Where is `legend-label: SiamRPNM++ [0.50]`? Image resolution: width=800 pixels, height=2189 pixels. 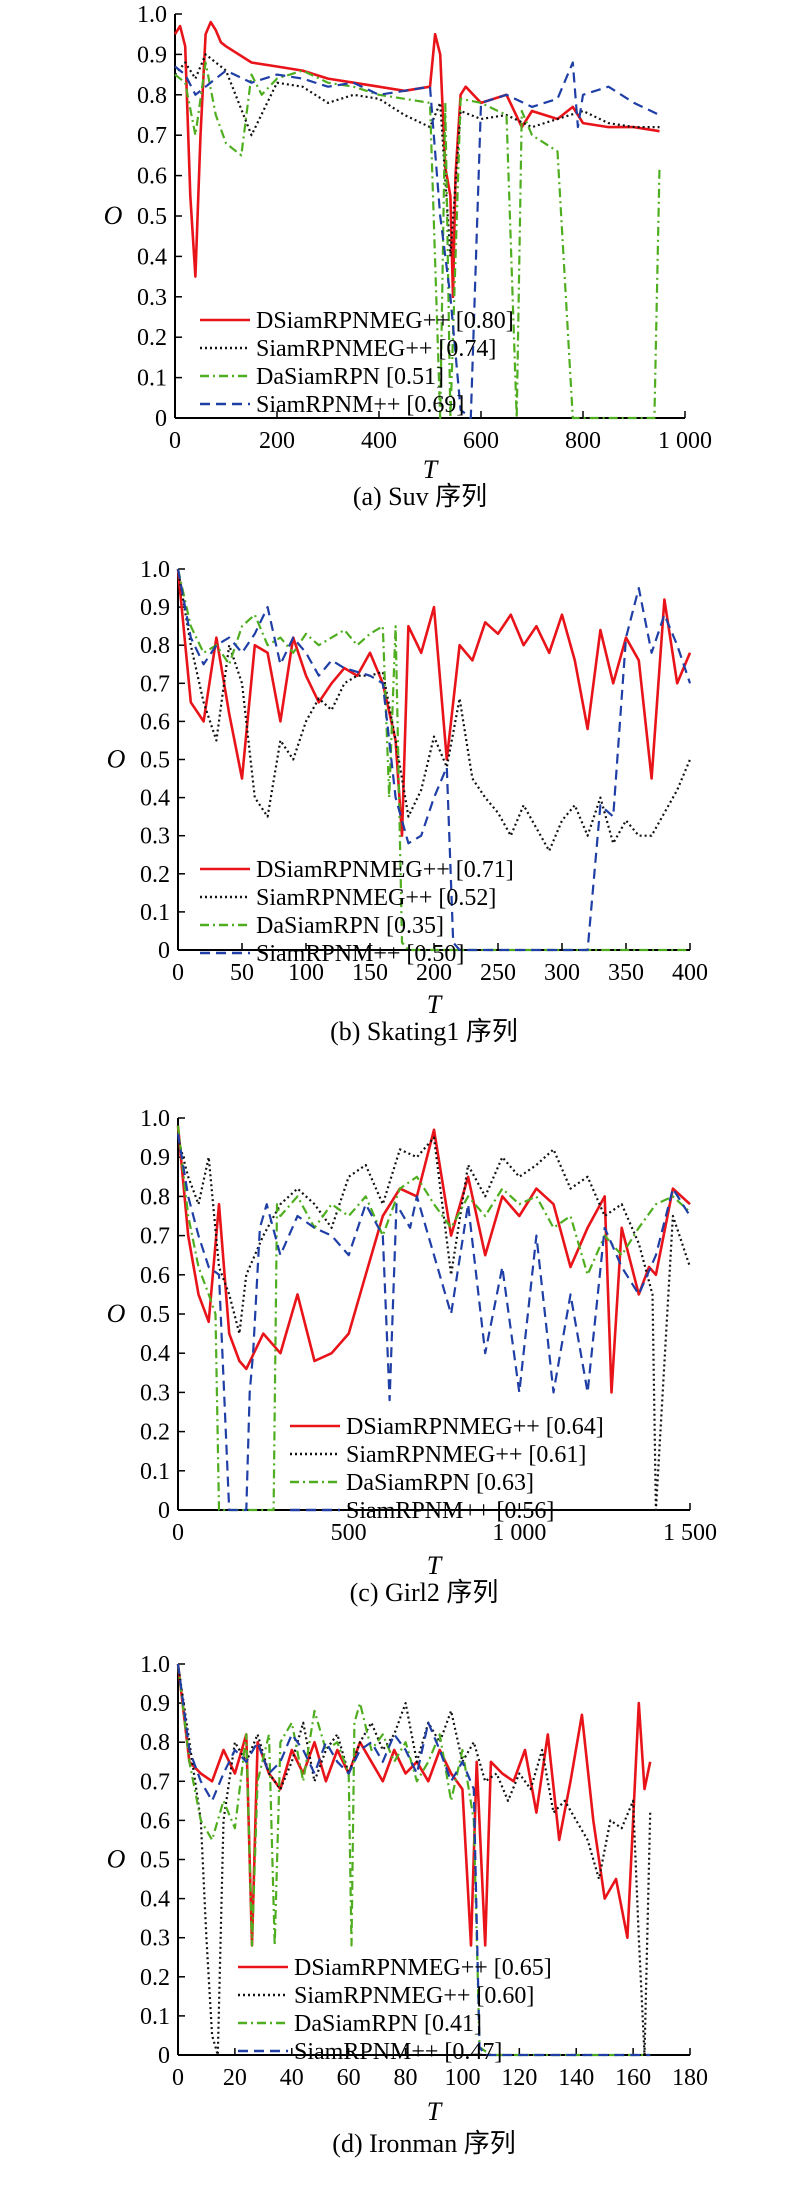
legend-label: SiamRPNM++ [0.50] is located at coordinates (360, 954).